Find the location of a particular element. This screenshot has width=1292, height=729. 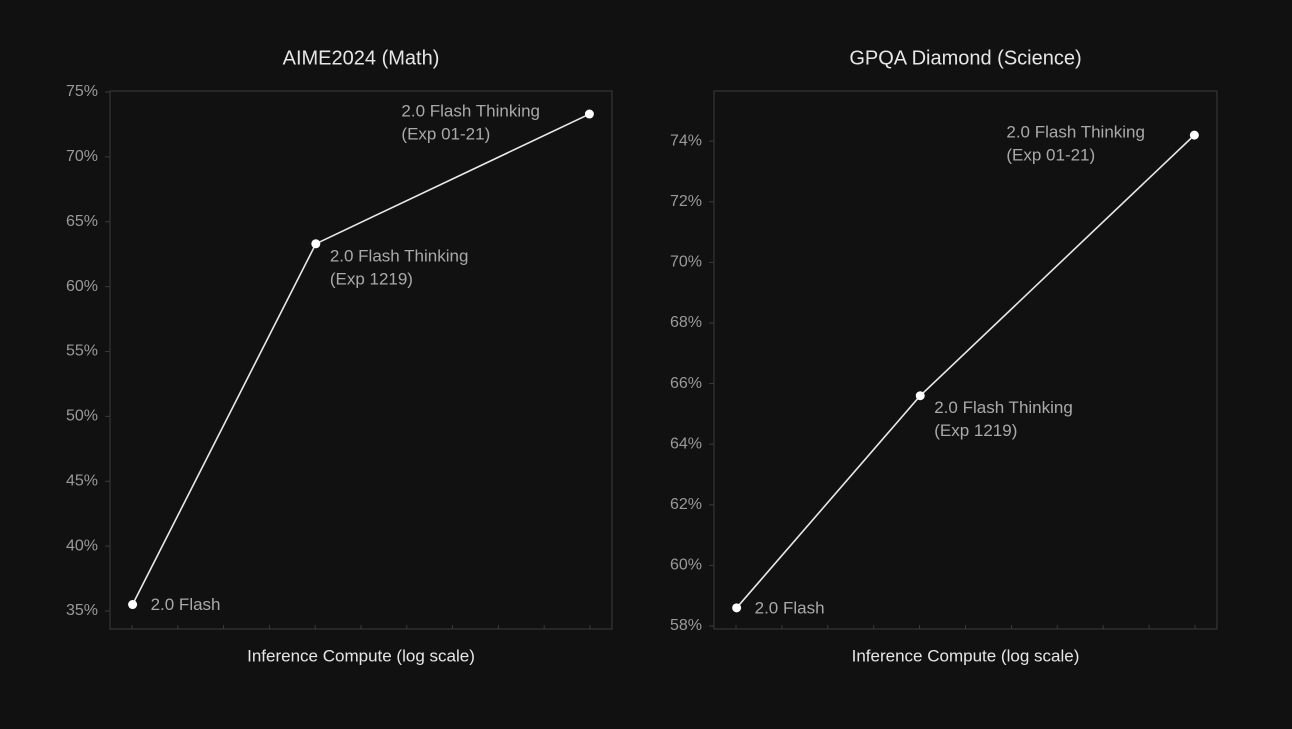

y-tick-label: 65% is located at coordinates (82, 221).